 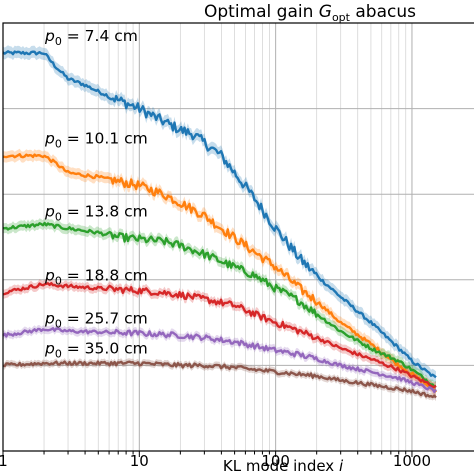 What do you see at coordinates (139, 461) in the screenshot?
I see `x-tick-label: 10` at bounding box center [139, 461].